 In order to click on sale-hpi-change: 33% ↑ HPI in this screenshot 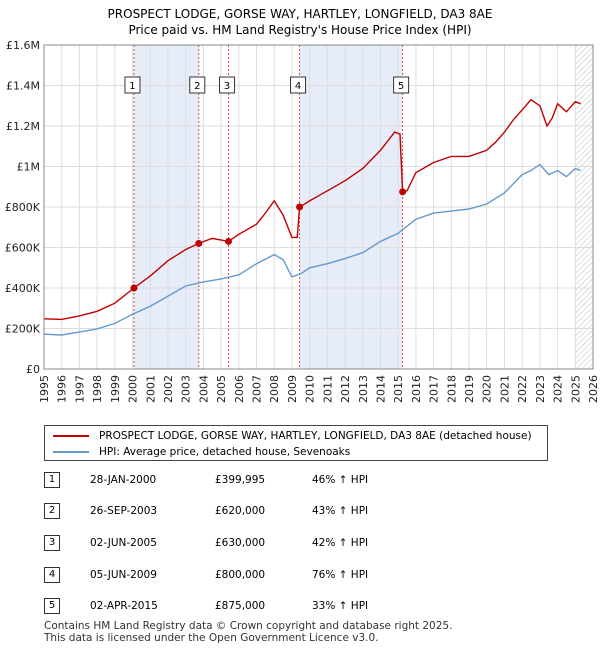, I will do `click(340, 606)`.